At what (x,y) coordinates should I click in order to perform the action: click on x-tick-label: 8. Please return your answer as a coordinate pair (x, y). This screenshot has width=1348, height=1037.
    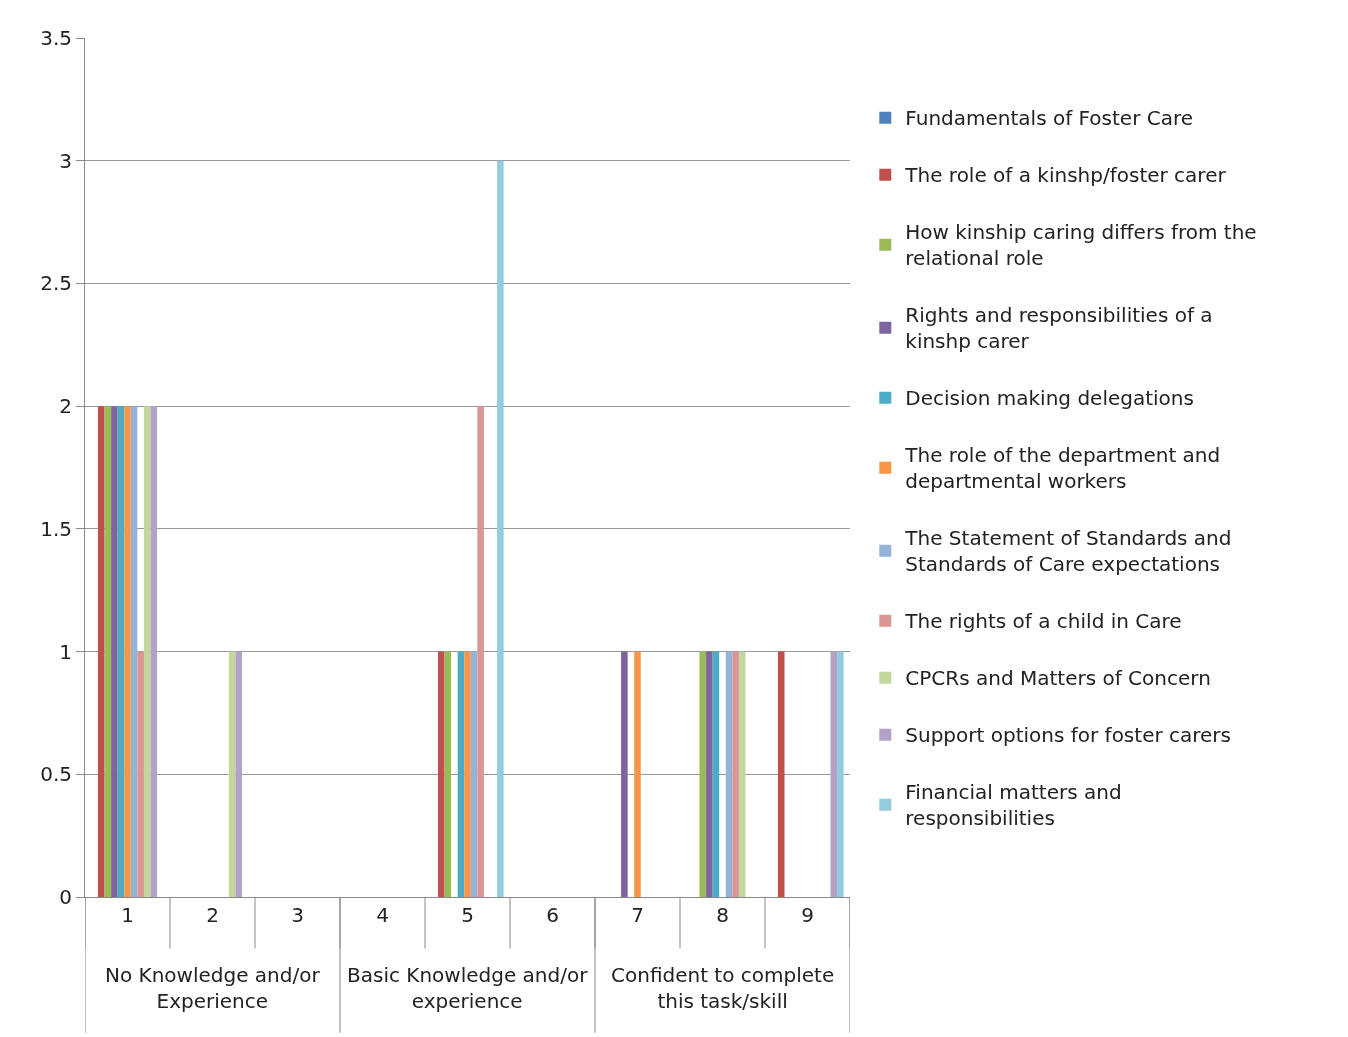
    Looking at the image, I should click on (722, 915).